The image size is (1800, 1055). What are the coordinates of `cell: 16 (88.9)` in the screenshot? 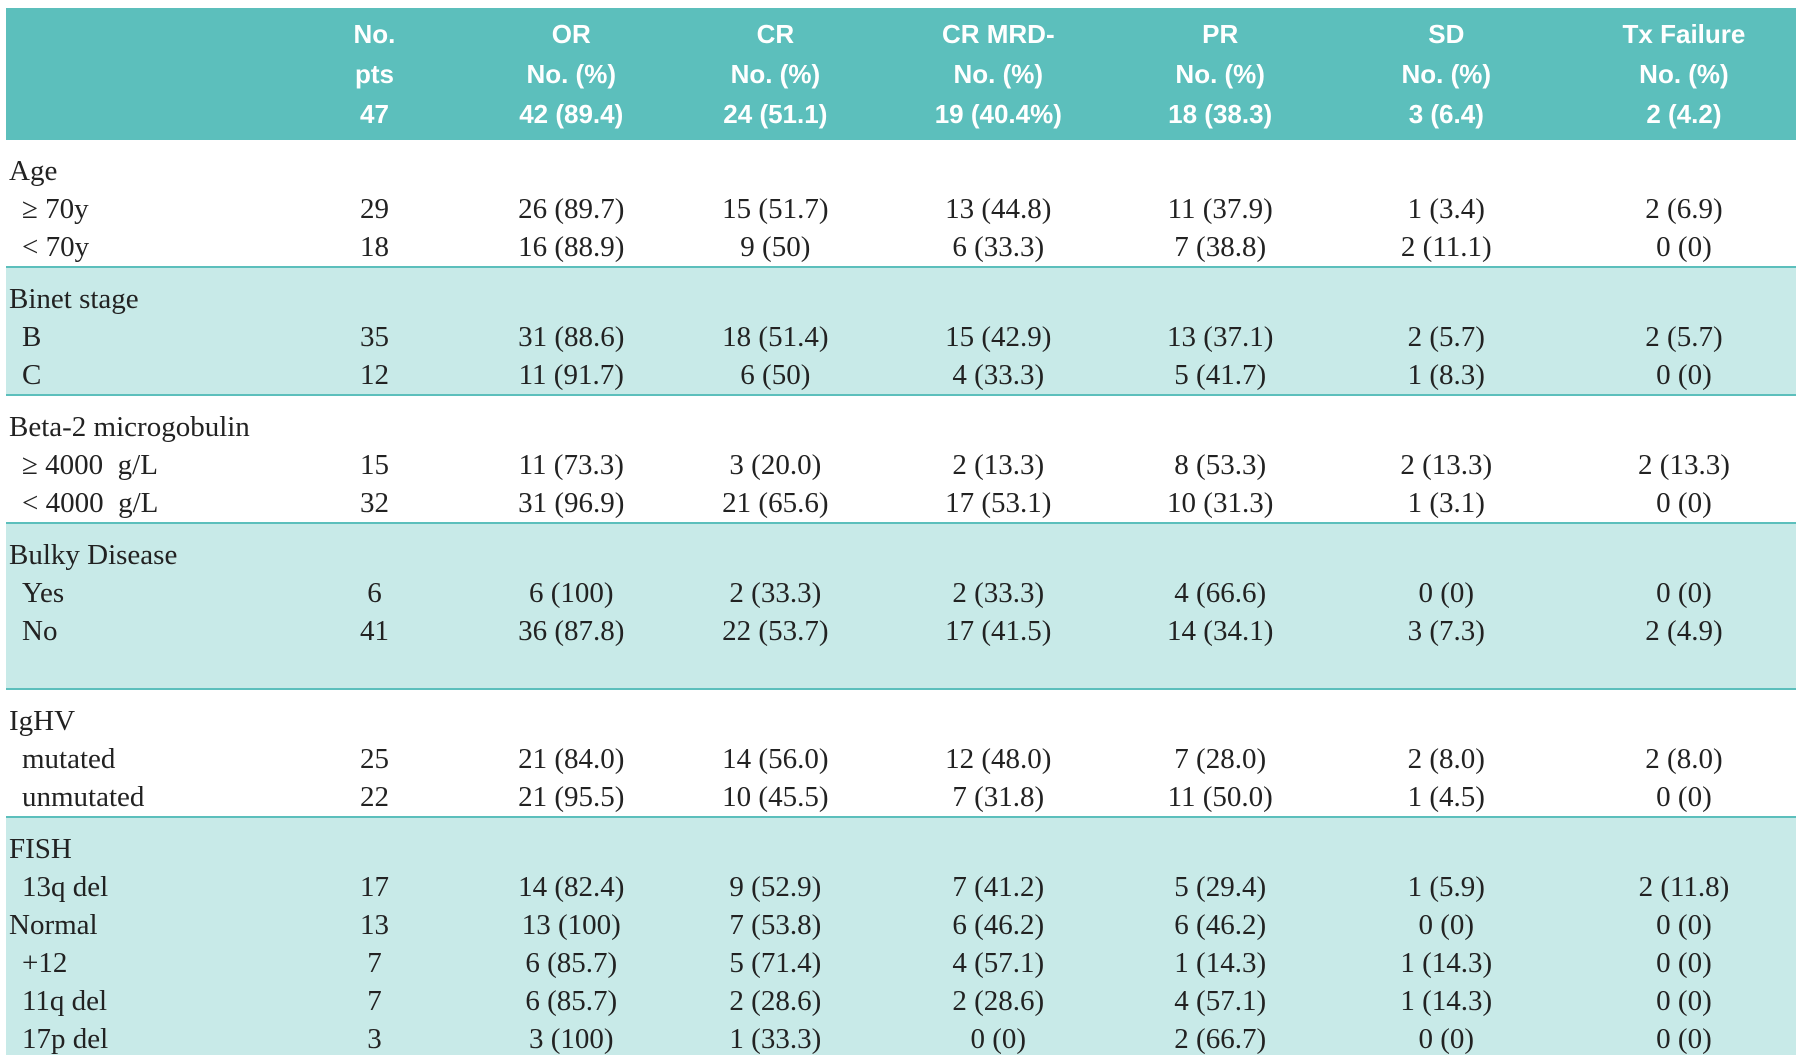 It's located at (571, 247).